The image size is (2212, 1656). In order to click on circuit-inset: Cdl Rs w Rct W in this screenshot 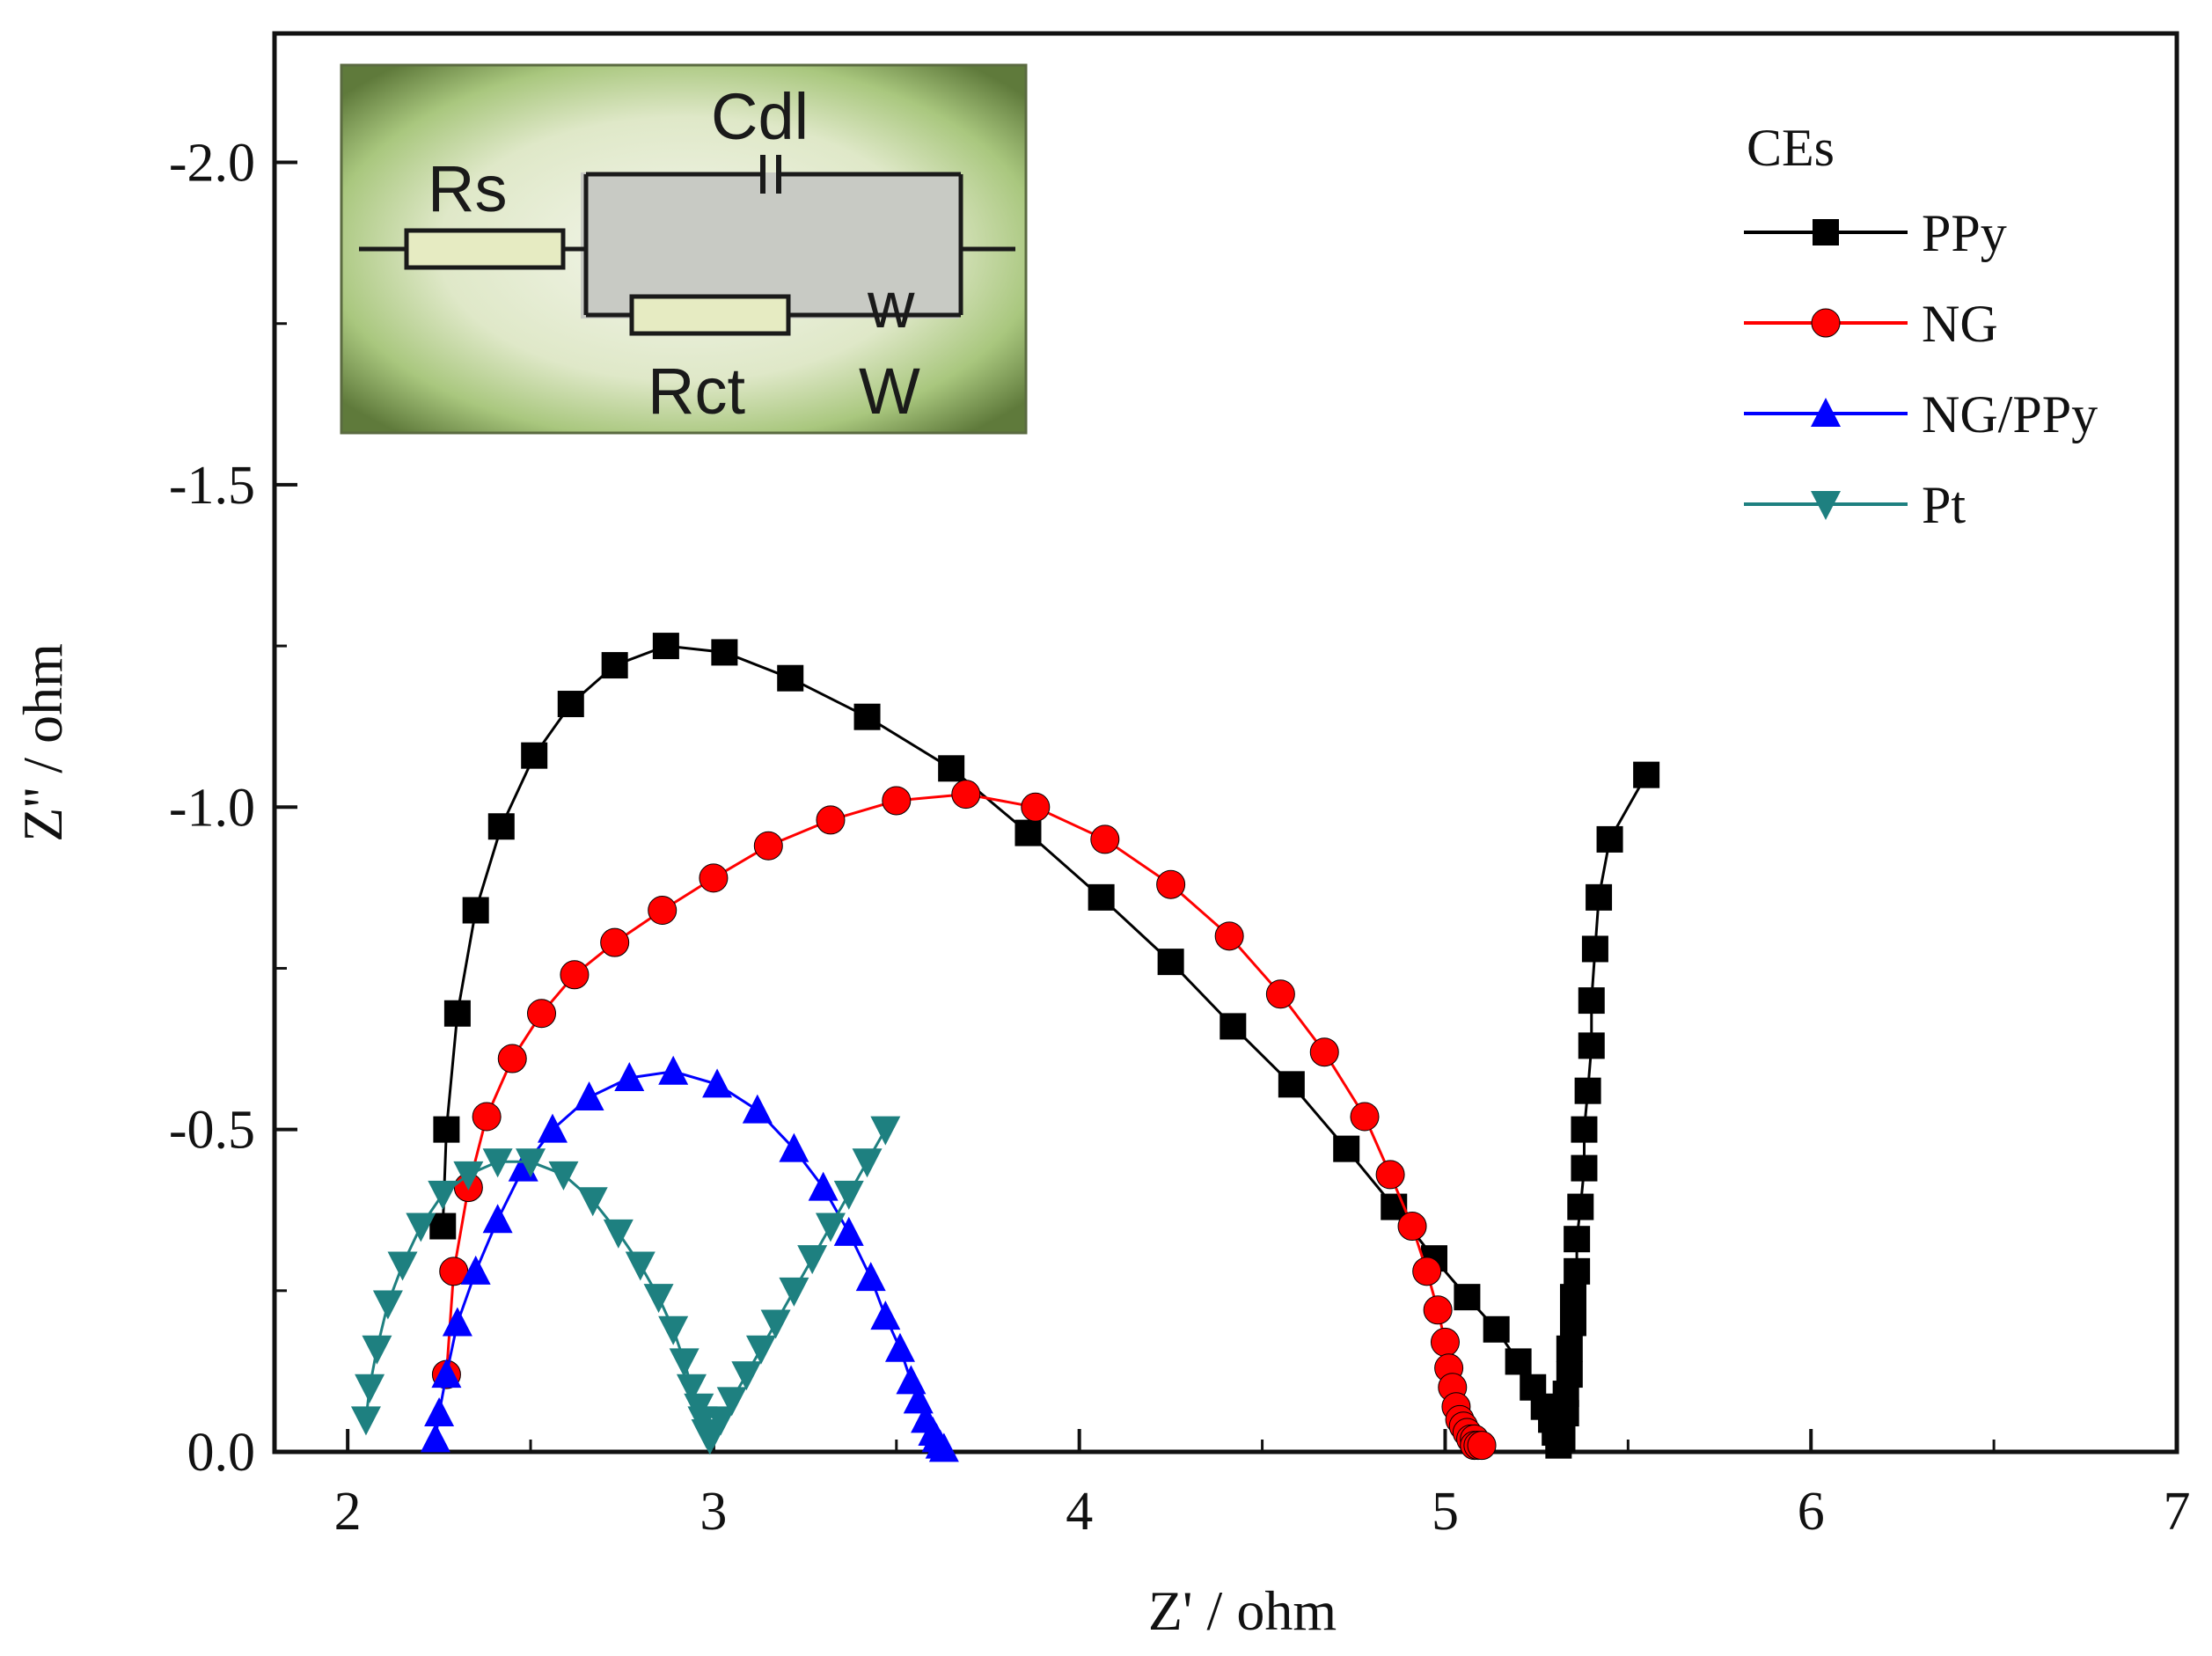, I will do `click(684, 249)`.